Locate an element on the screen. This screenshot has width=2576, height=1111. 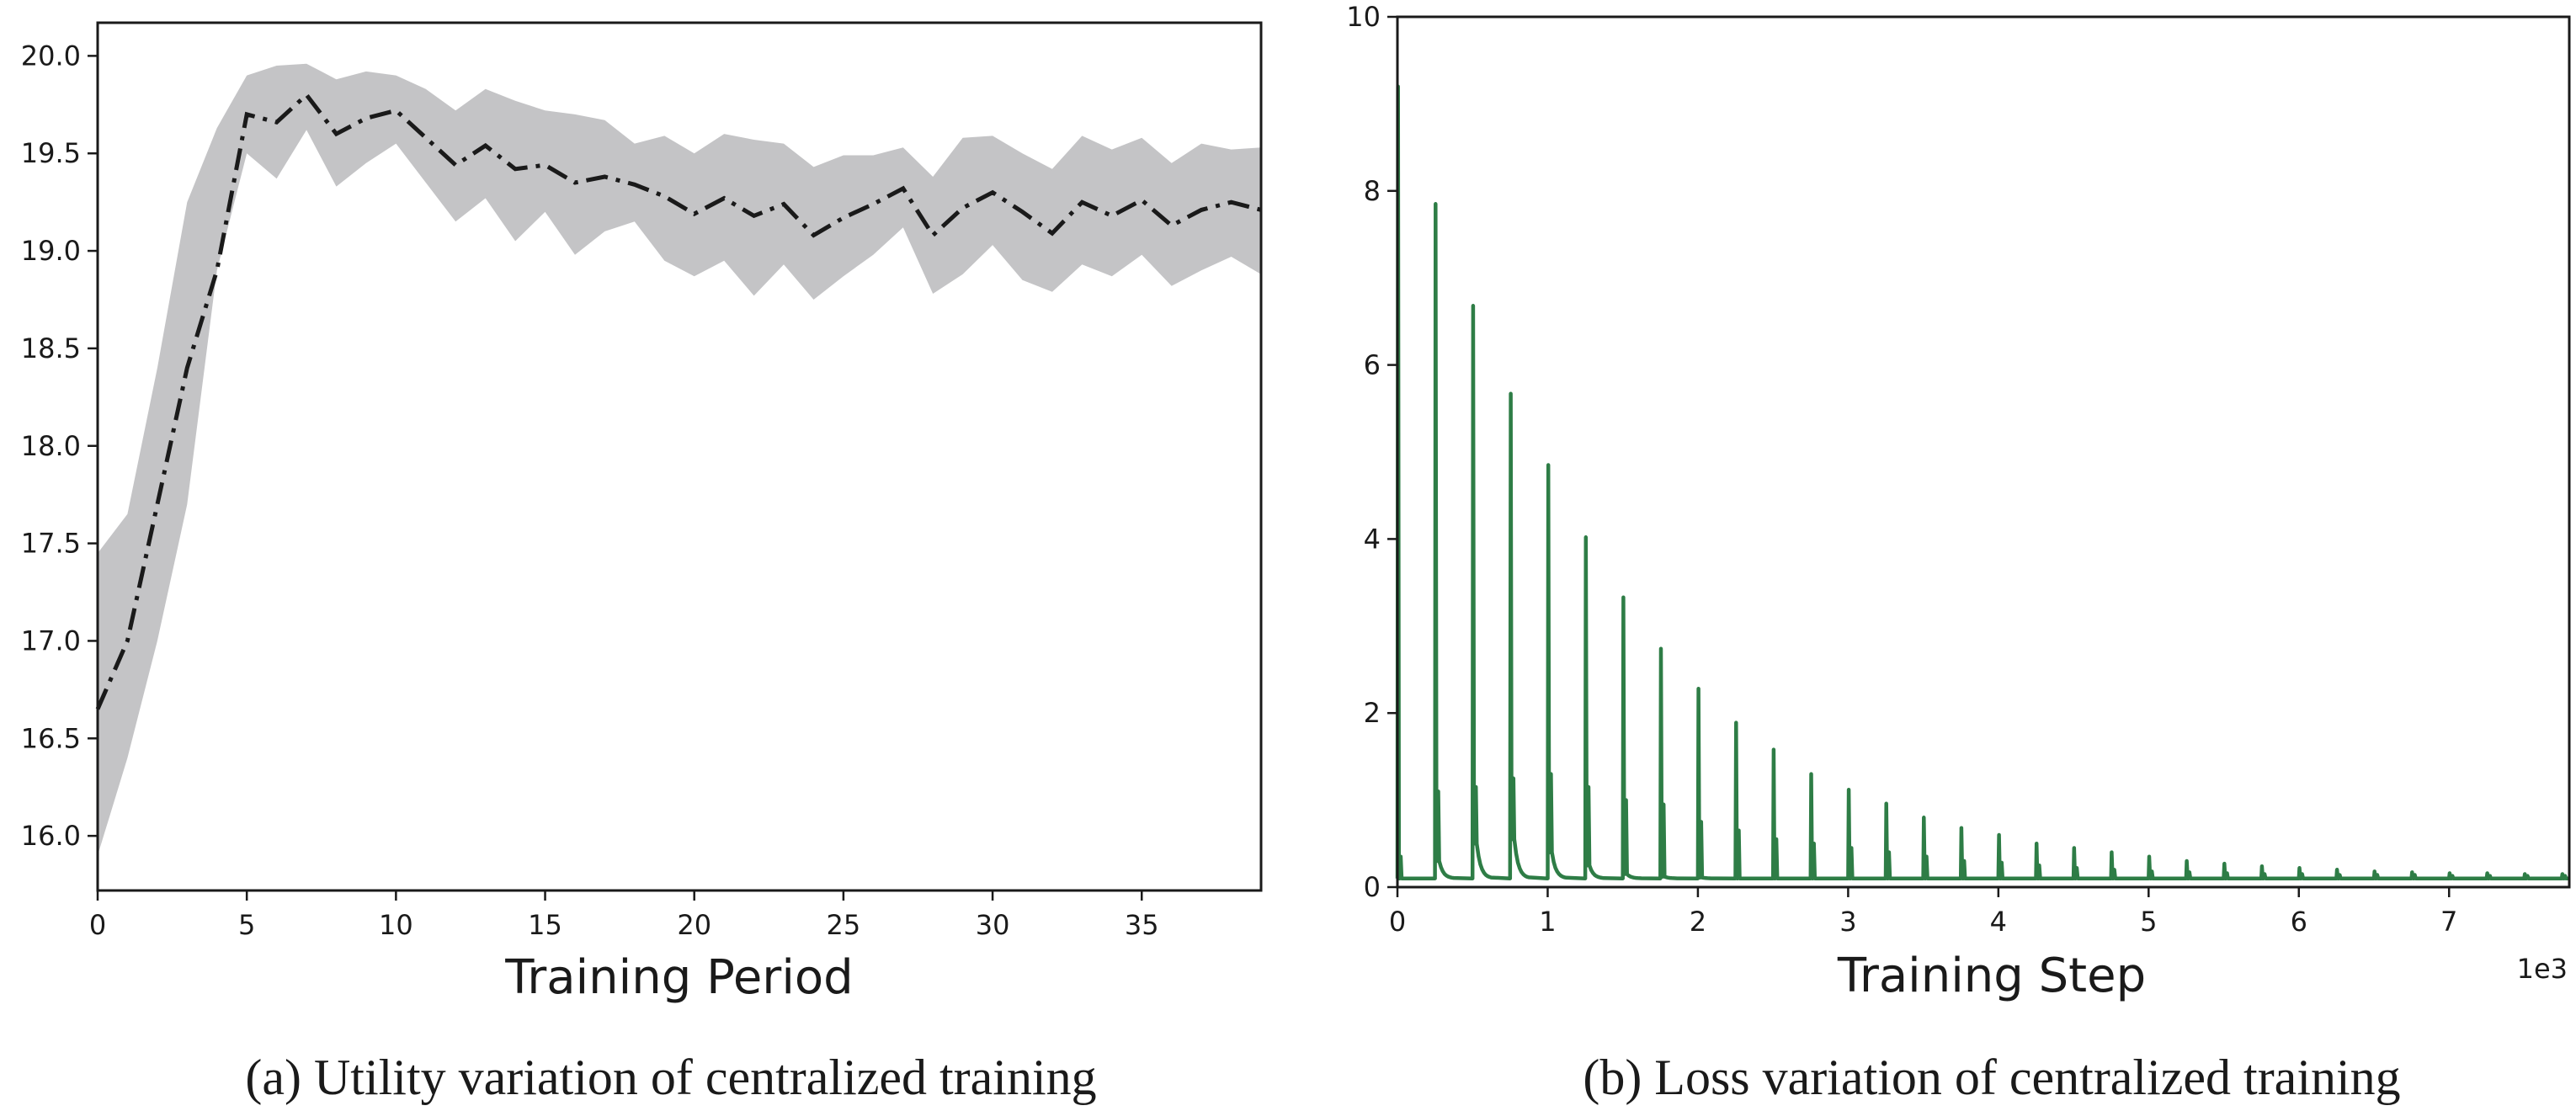
x-tick-label: 30 is located at coordinates (993, 925).